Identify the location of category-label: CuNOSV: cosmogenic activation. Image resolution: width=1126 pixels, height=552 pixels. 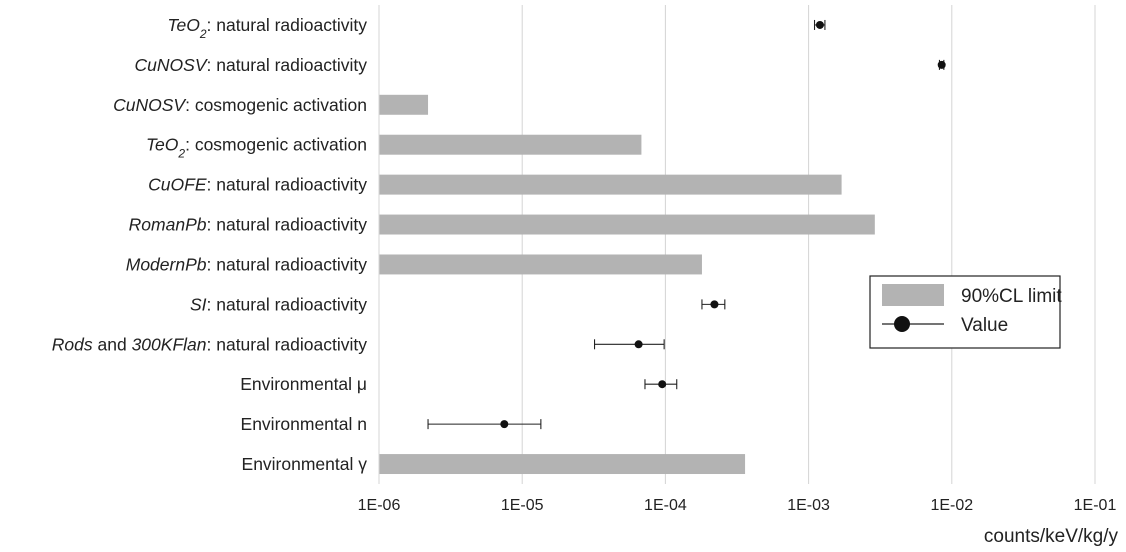
(240, 105).